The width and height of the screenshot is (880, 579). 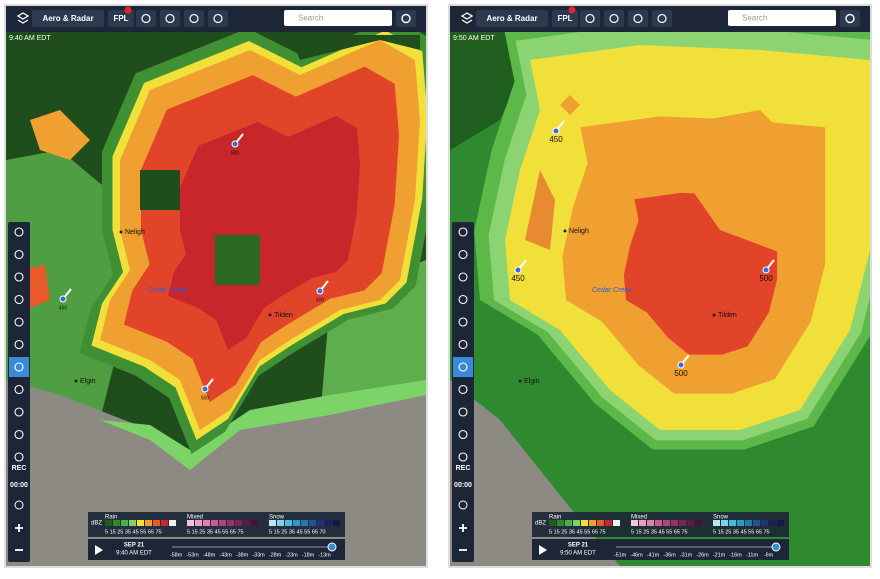 What do you see at coordinates (192, 555) in the screenshot?
I see `timeline-tick: -53m` at bounding box center [192, 555].